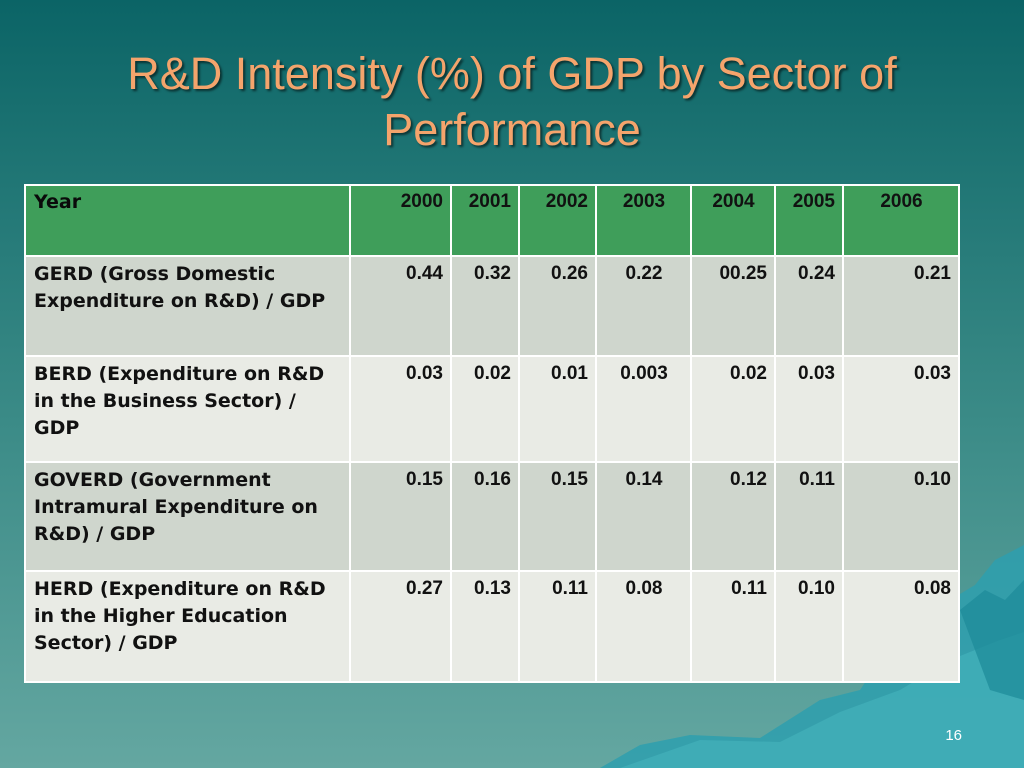 The height and width of the screenshot is (768, 1024). Describe the element at coordinates (643, 516) in the screenshot. I see `value-cell: 0.14` at that location.